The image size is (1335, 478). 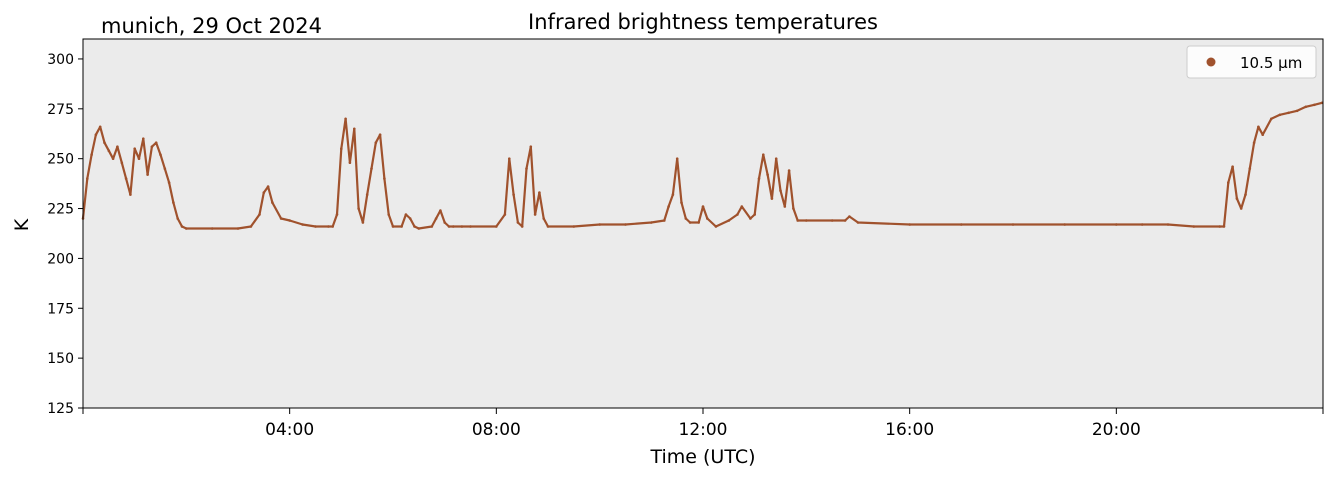 What do you see at coordinates (60, 110) in the screenshot?
I see `y-tick-label: 275` at bounding box center [60, 110].